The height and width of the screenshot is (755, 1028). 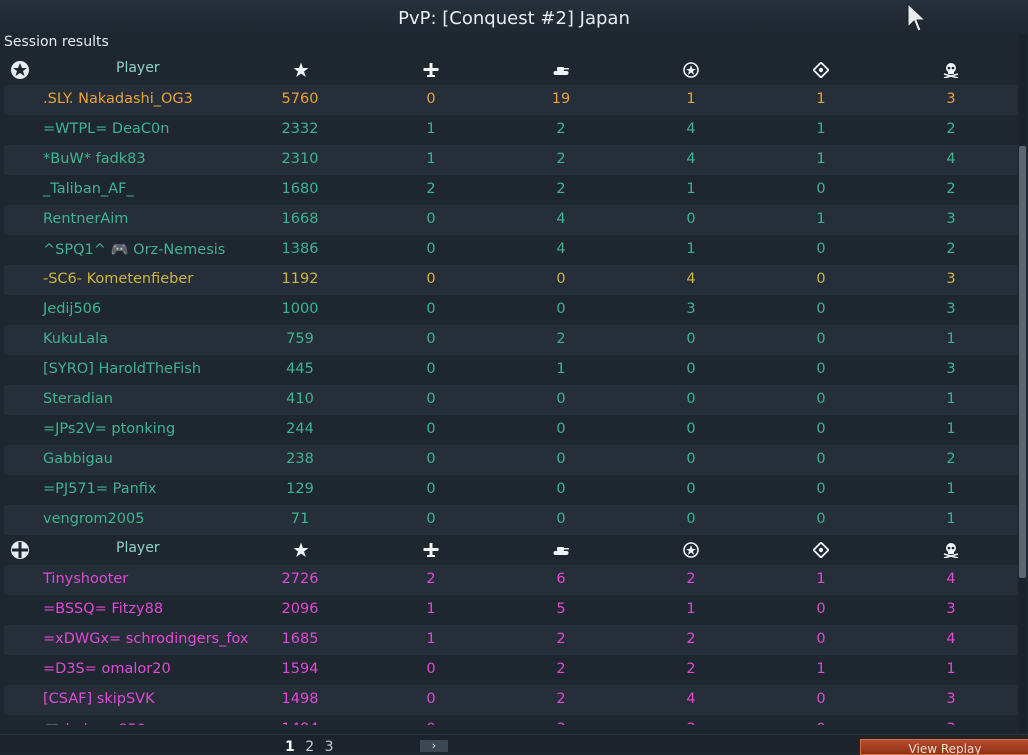 I want to click on player-row: KukuLala 759 0 2 0 0 1, so click(x=511, y=340).